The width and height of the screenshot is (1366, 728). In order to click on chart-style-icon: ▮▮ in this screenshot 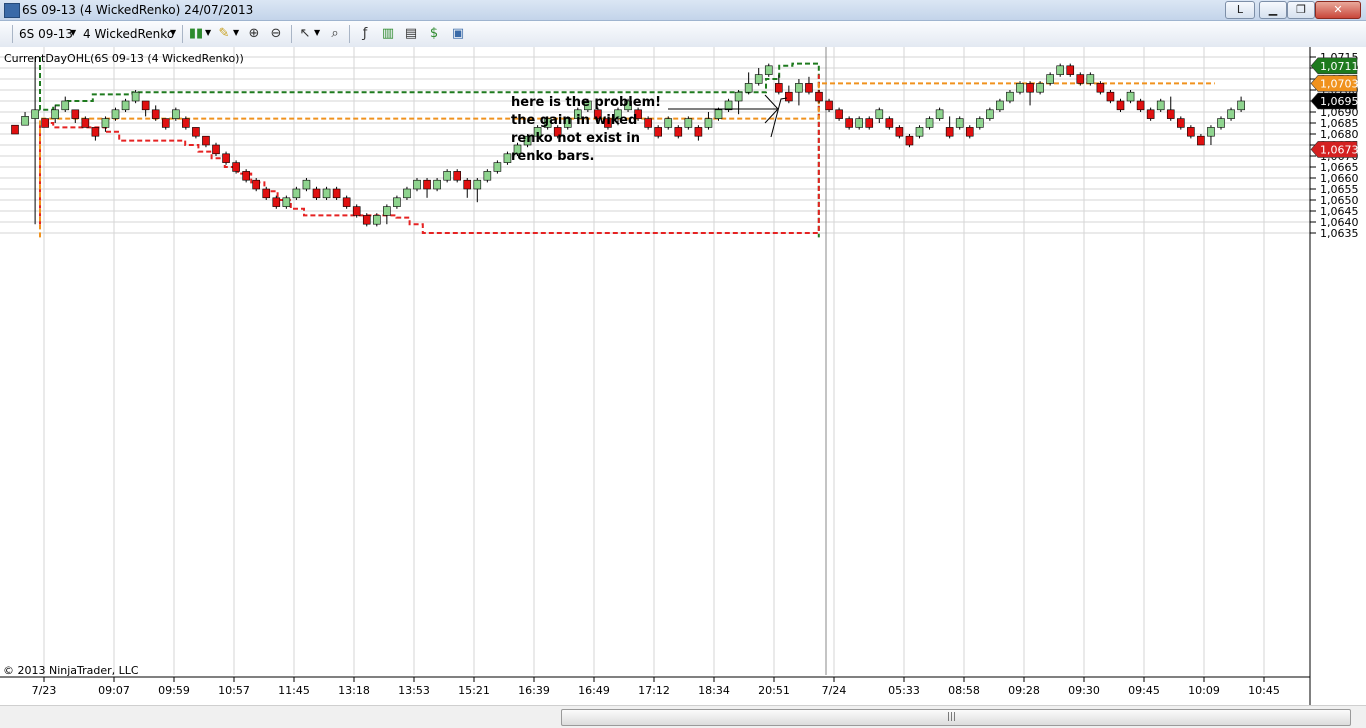, I will do `click(196, 33)`.